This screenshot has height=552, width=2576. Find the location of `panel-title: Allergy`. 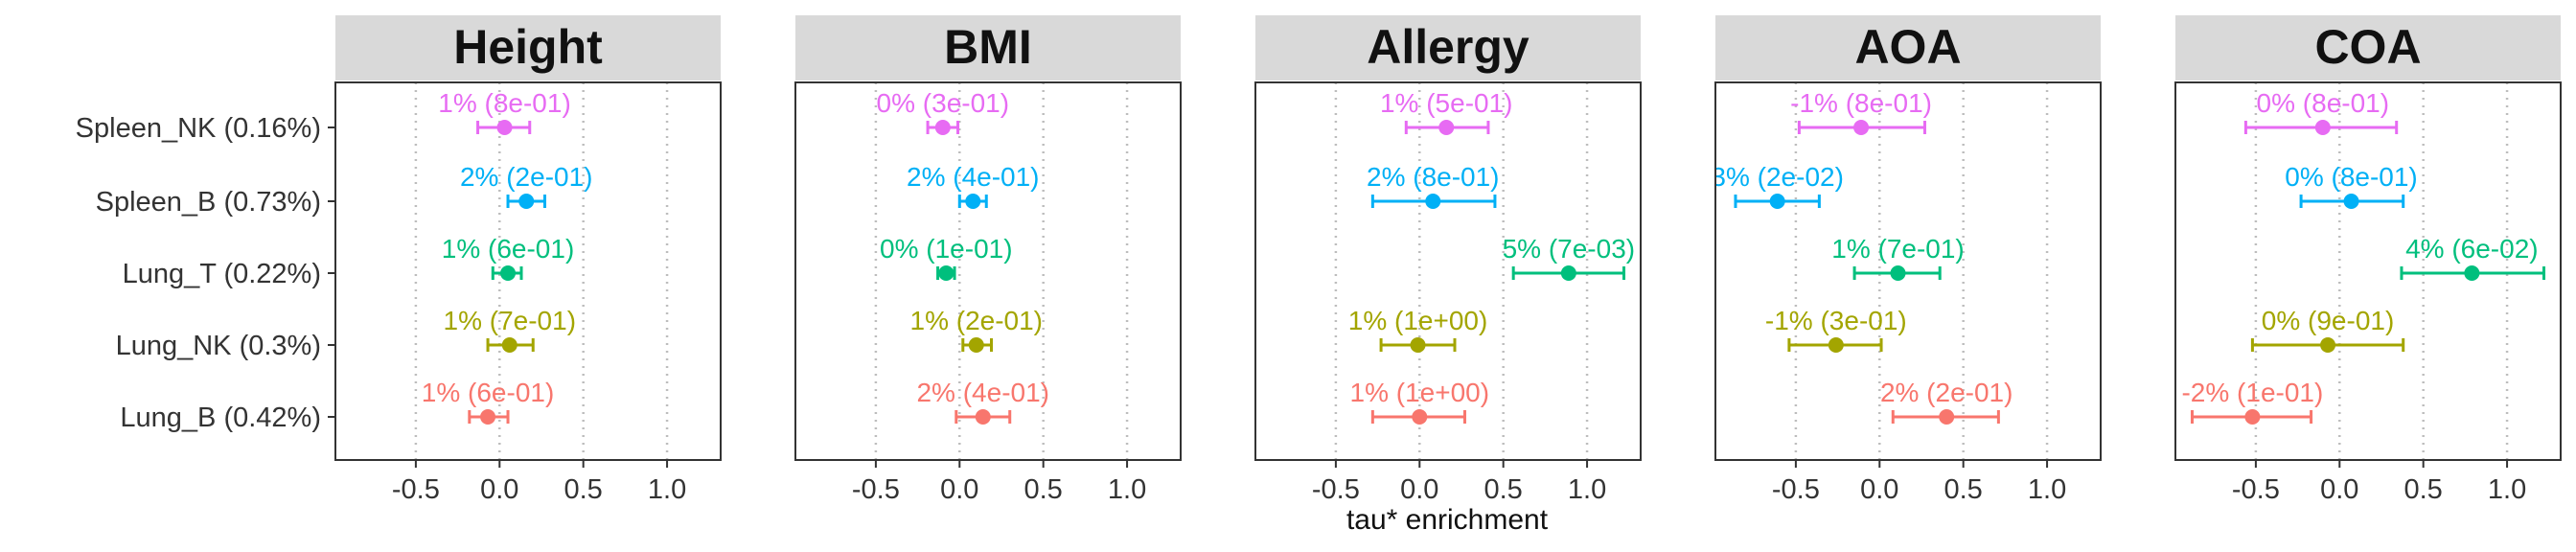

panel-title: Allergy is located at coordinates (1448, 47).